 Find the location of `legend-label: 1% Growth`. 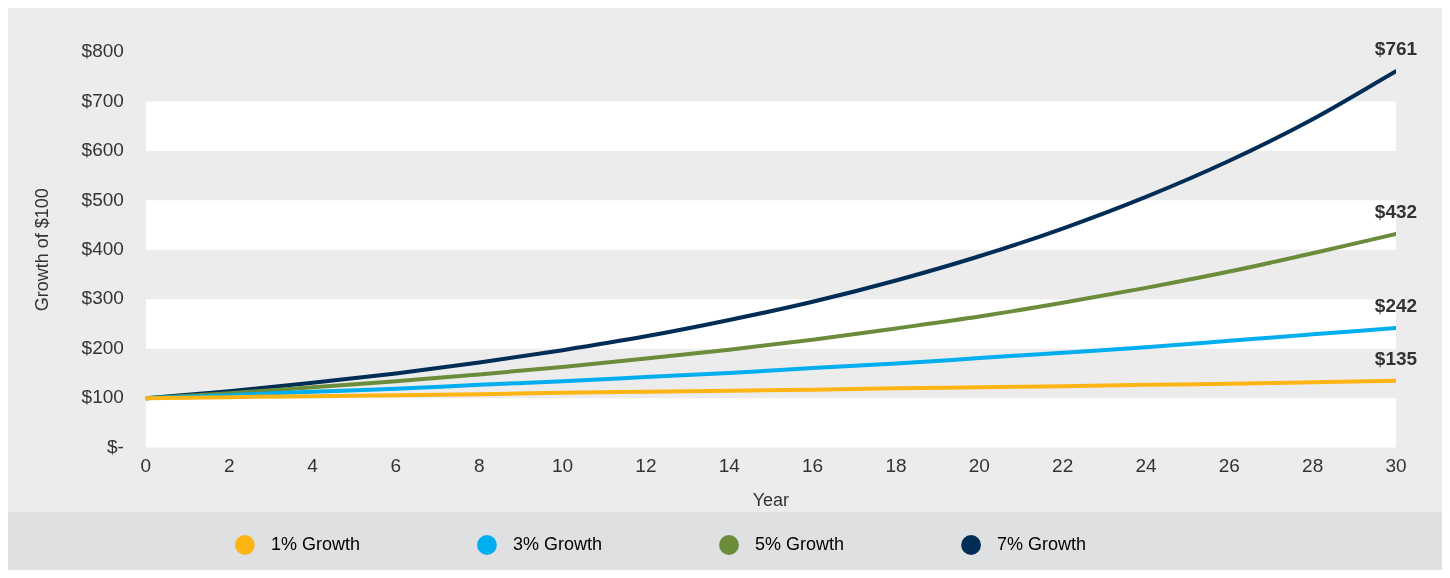

legend-label: 1% Growth is located at coordinates (360, 543).